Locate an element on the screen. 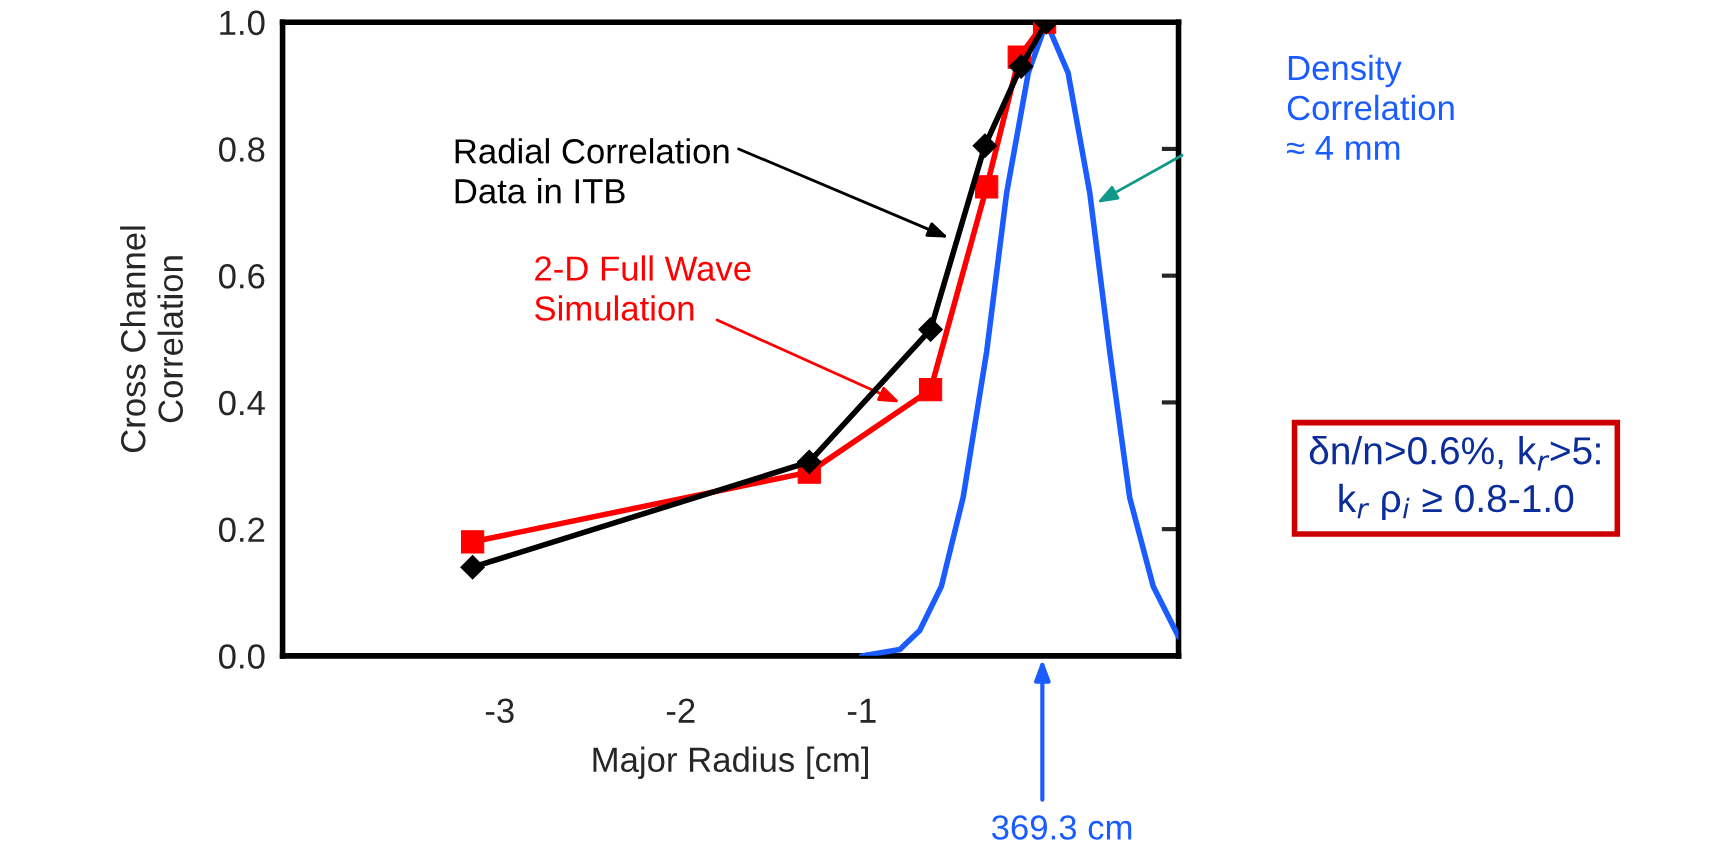 The width and height of the screenshot is (1723, 854). annotation: Radial Correlation Data in ITB is located at coordinates (592, 171).